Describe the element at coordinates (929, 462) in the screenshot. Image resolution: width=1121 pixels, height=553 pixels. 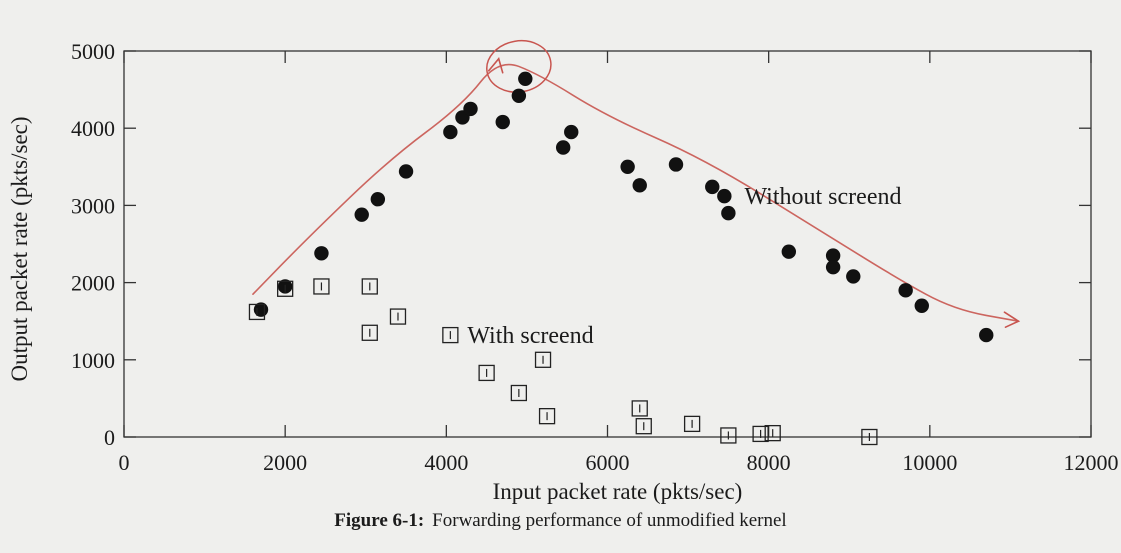
I see `x-tick-label: 10000` at that location.